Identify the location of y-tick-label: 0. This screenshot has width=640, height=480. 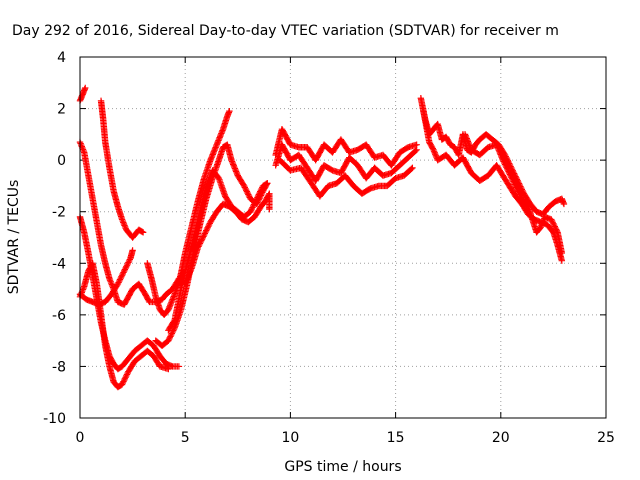
(61, 161).